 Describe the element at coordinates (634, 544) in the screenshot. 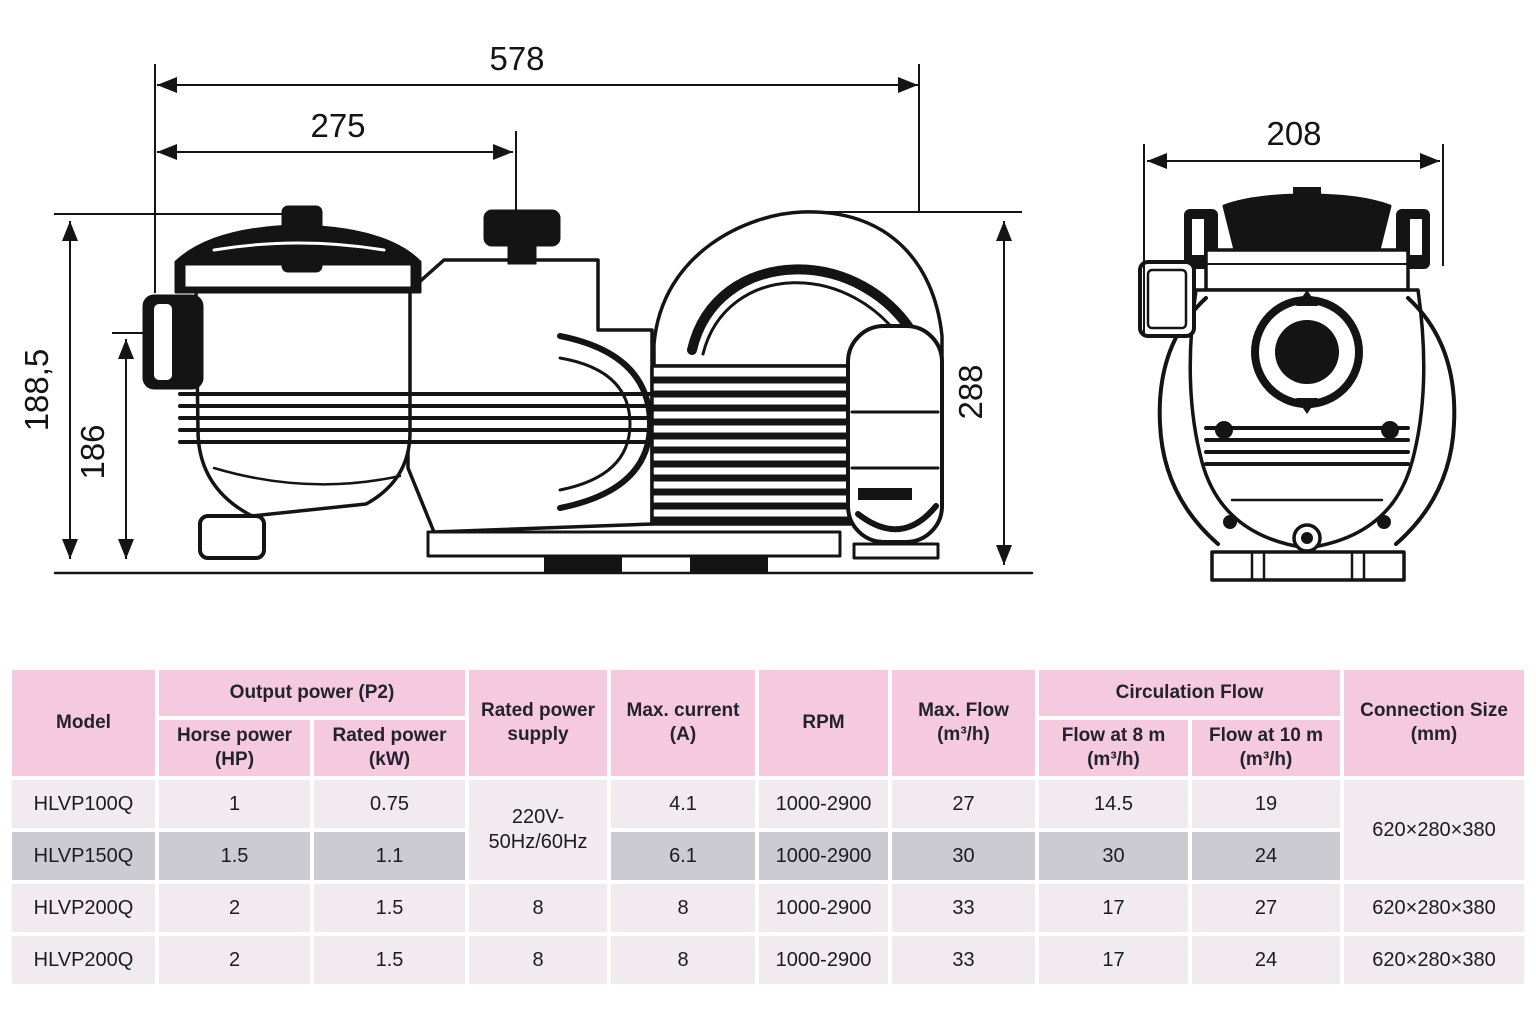

I see `pump-base` at that location.